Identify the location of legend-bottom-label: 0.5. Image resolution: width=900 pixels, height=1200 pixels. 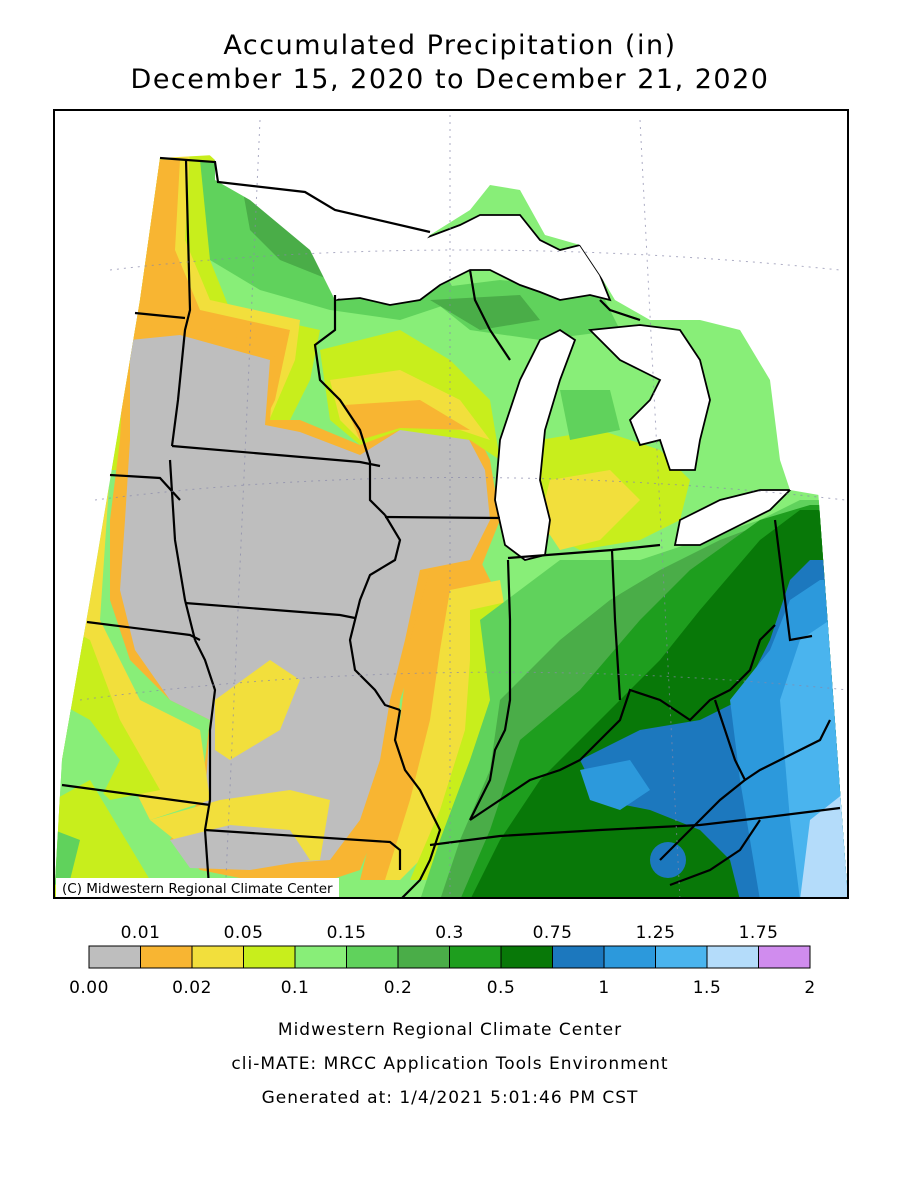
(501, 988).